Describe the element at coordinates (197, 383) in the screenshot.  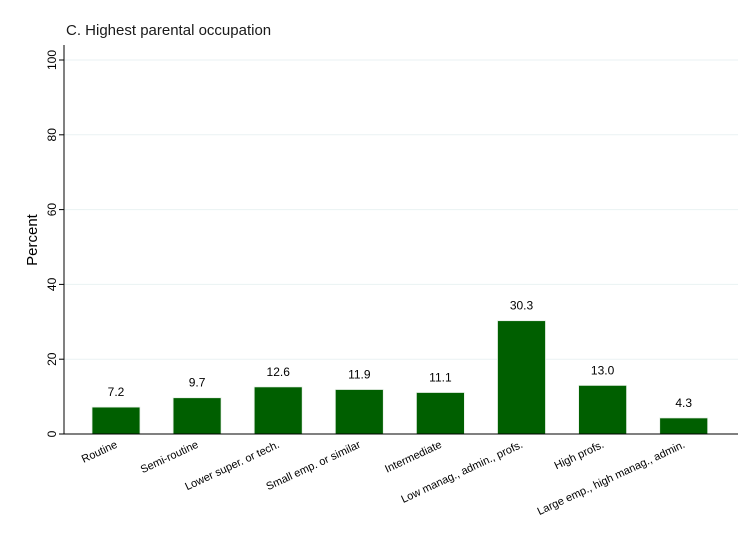
I see `value-label: 9.7` at that location.